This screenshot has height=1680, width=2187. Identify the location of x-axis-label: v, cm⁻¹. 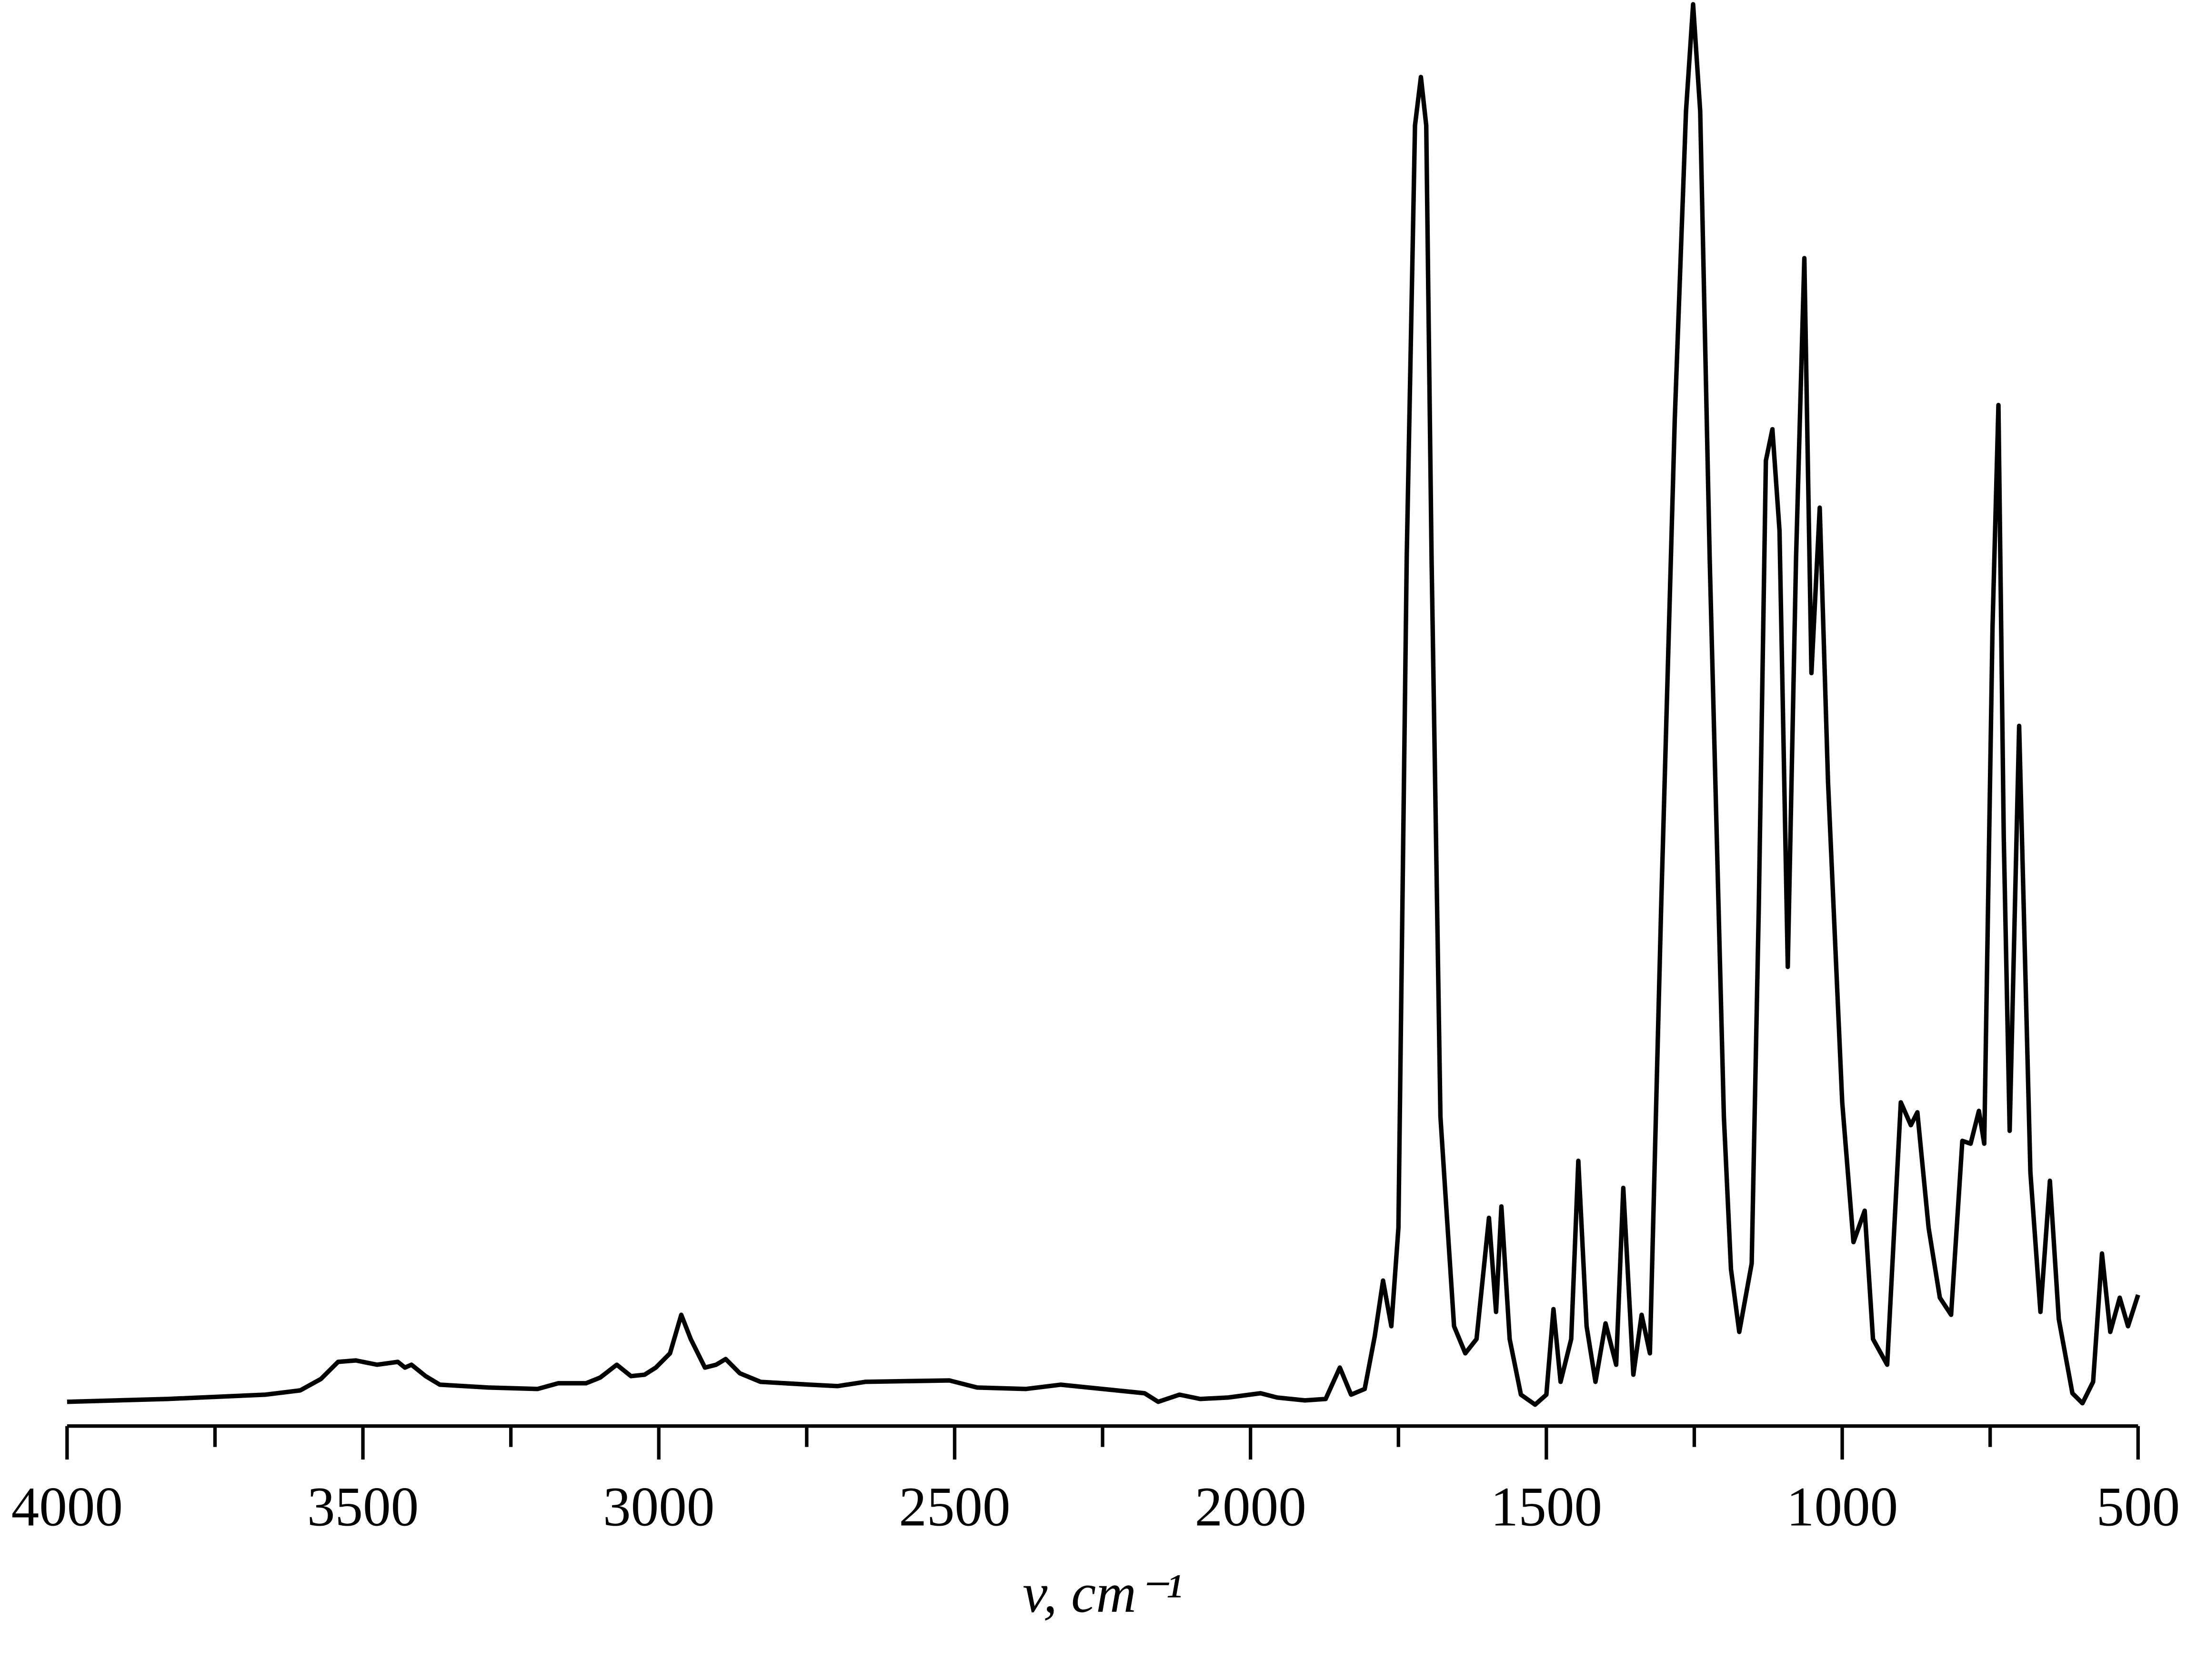
(1103, 1593).